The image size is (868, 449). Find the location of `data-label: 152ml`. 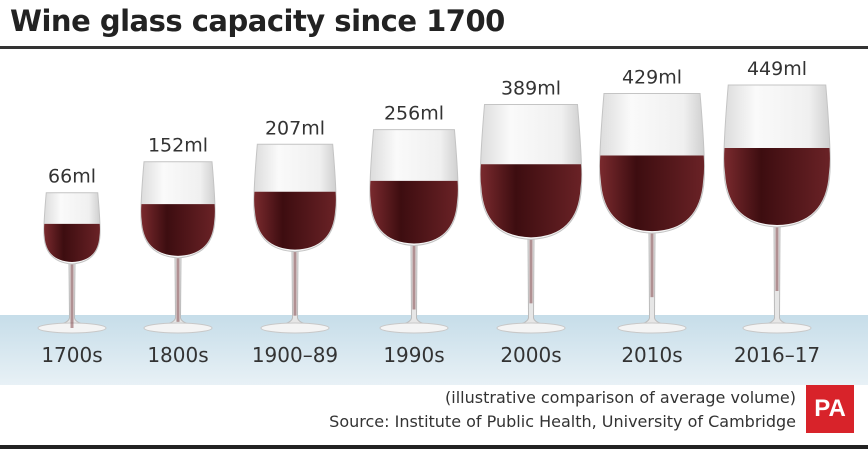

data-label: 152ml is located at coordinates (178, 146).